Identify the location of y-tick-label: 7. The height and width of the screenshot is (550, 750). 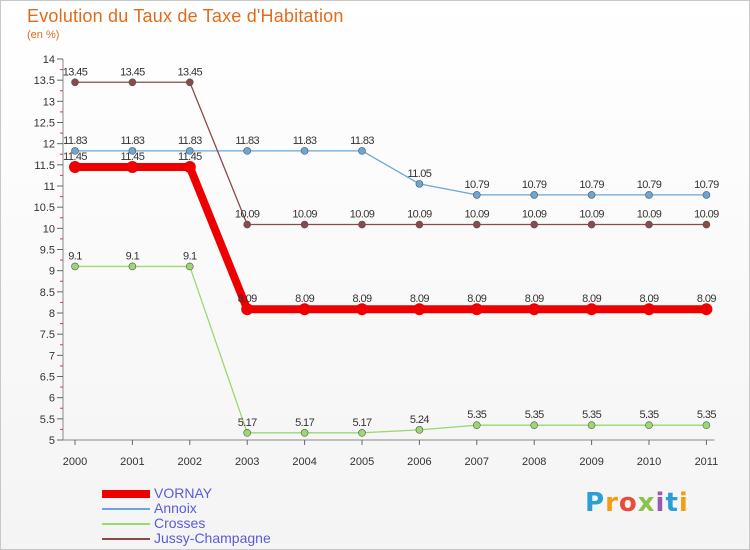
(52, 356).